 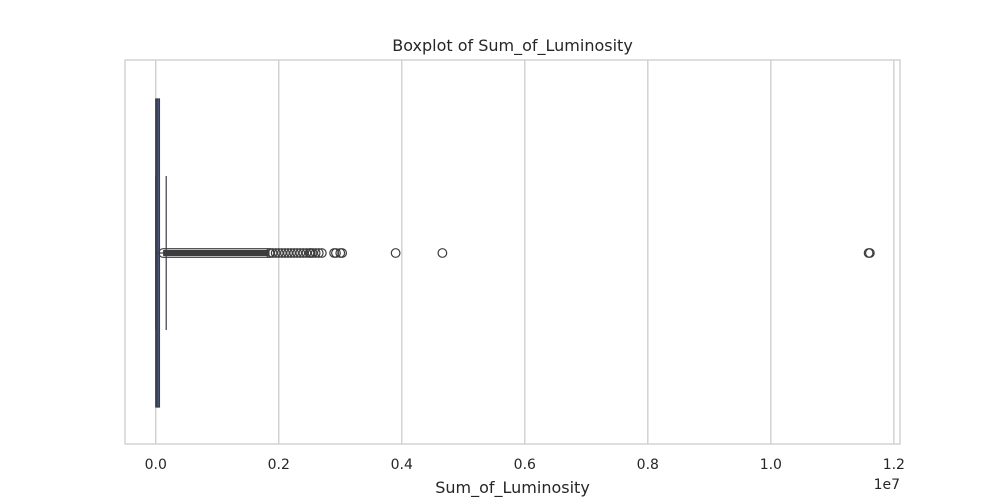 What do you see at coordinates (894, 465) in the screenshot?
I see `x-tick-label: 1.2` at bounding box center [894, 465].